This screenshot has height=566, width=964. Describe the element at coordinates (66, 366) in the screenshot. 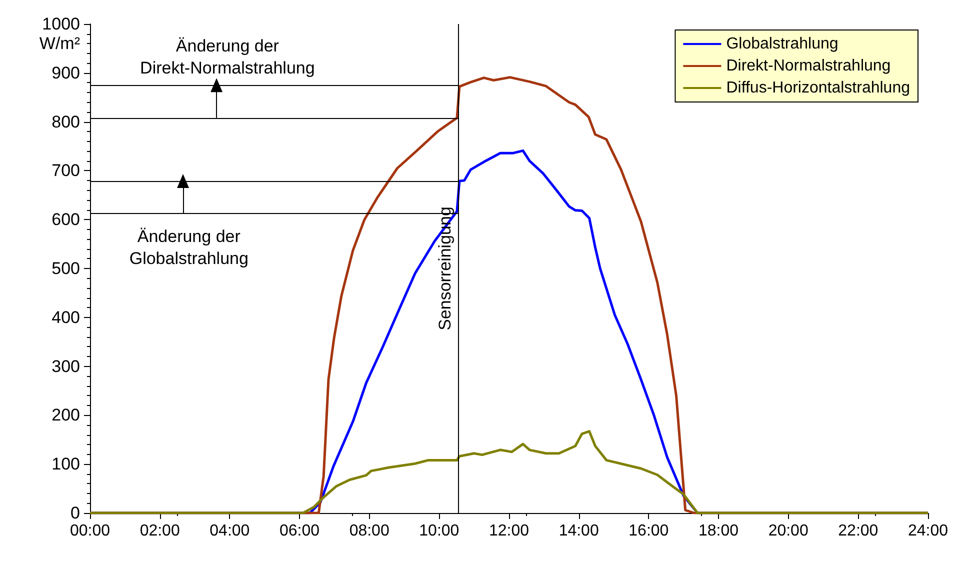

I see `y-tick-label: 300` at that location.